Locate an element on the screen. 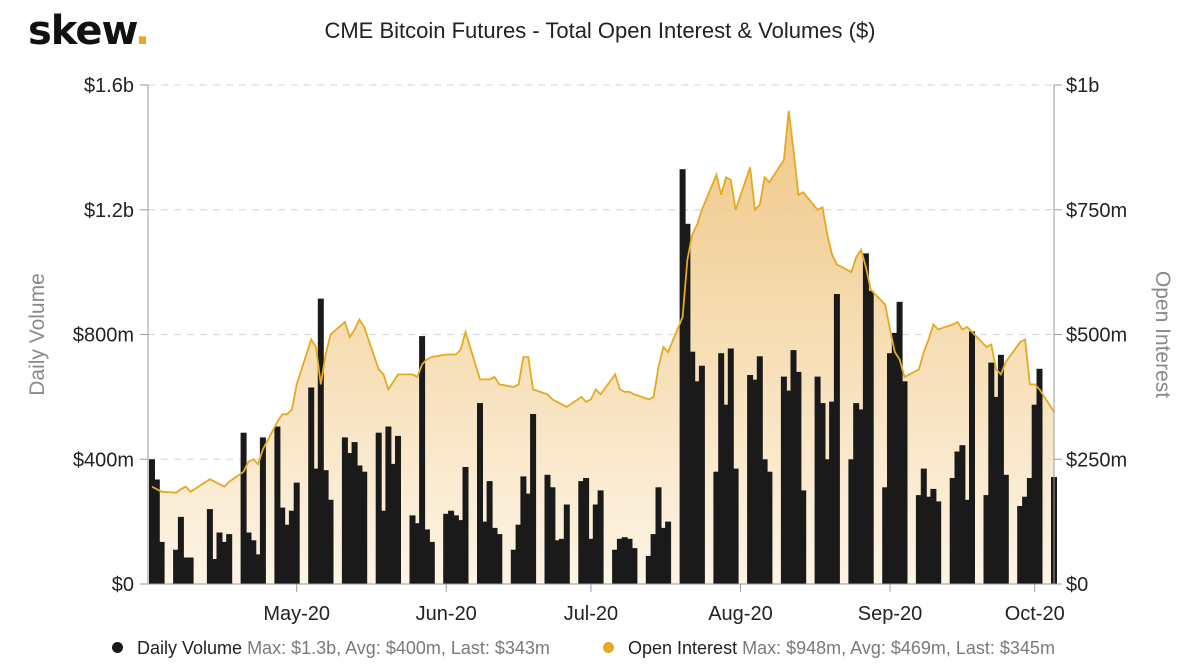 The image size is (1200, 670). right-tick-label: $500m is located at coordinates (1096, 336).